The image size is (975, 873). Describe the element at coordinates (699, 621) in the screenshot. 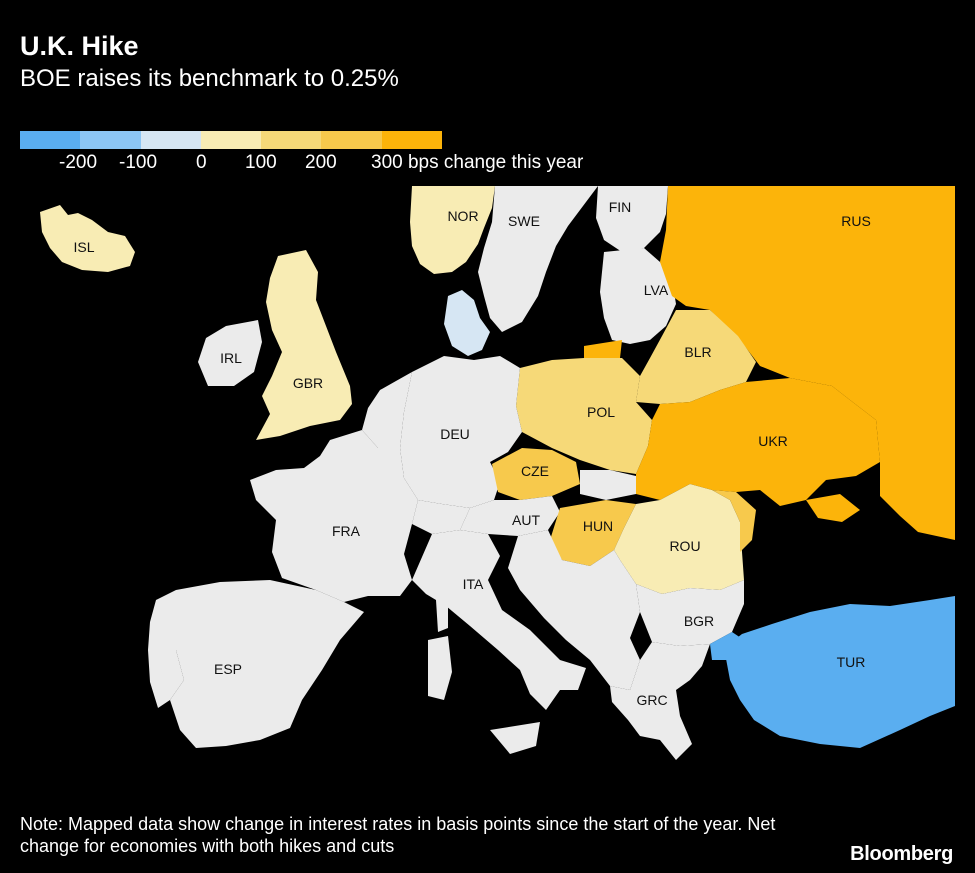

I see `country-label-bgr: BGR` at that location.